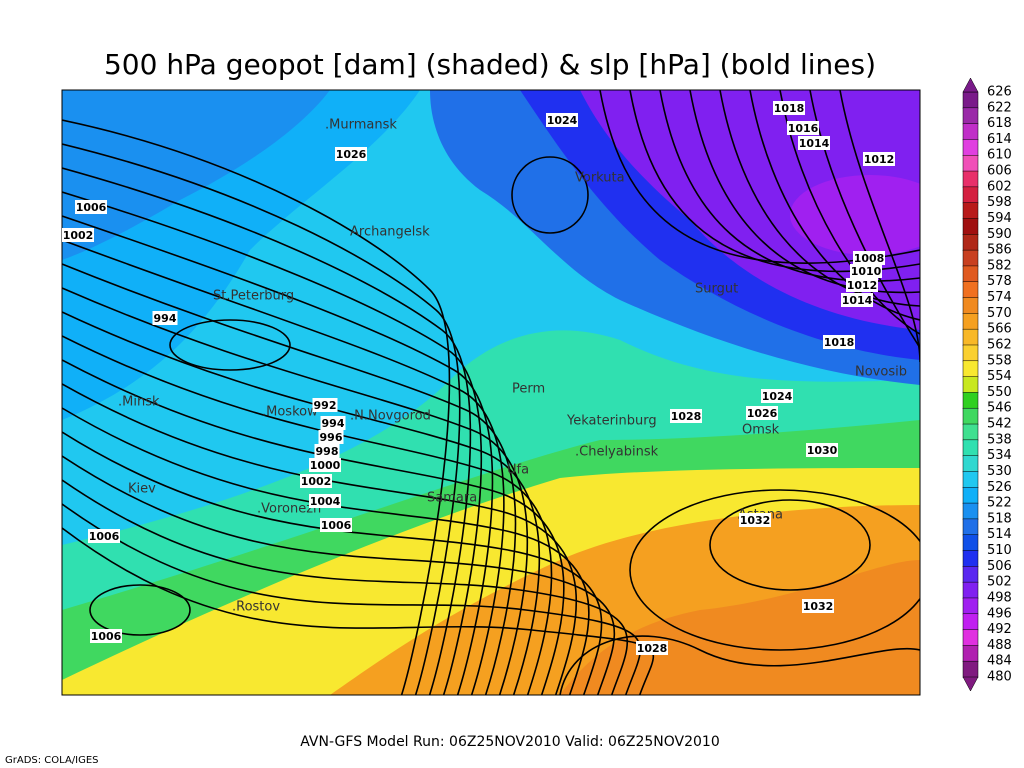  I want to click on colorbar-label: 492, so click(999, 629).